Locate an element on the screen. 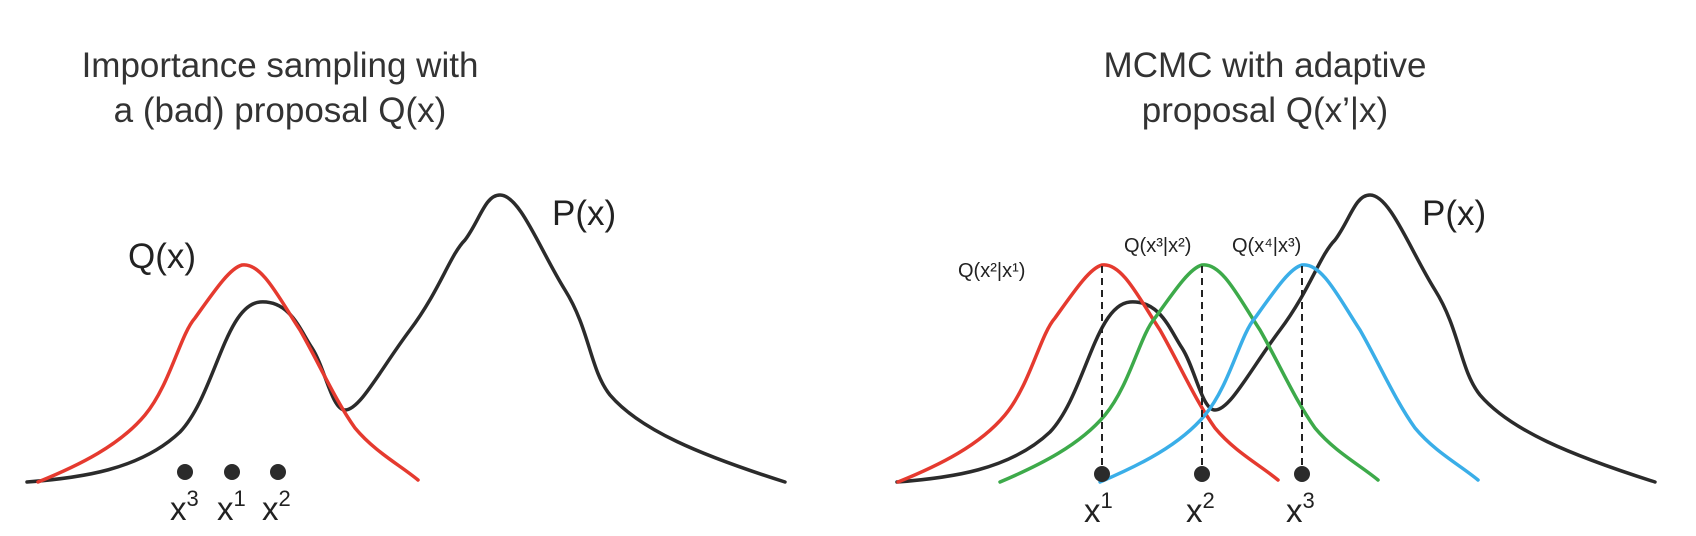 The width and height of the screenshot is (1696, 536). right-proposal-label-3: Q(x⁴|x³) is located at coordinates (1266, 246).